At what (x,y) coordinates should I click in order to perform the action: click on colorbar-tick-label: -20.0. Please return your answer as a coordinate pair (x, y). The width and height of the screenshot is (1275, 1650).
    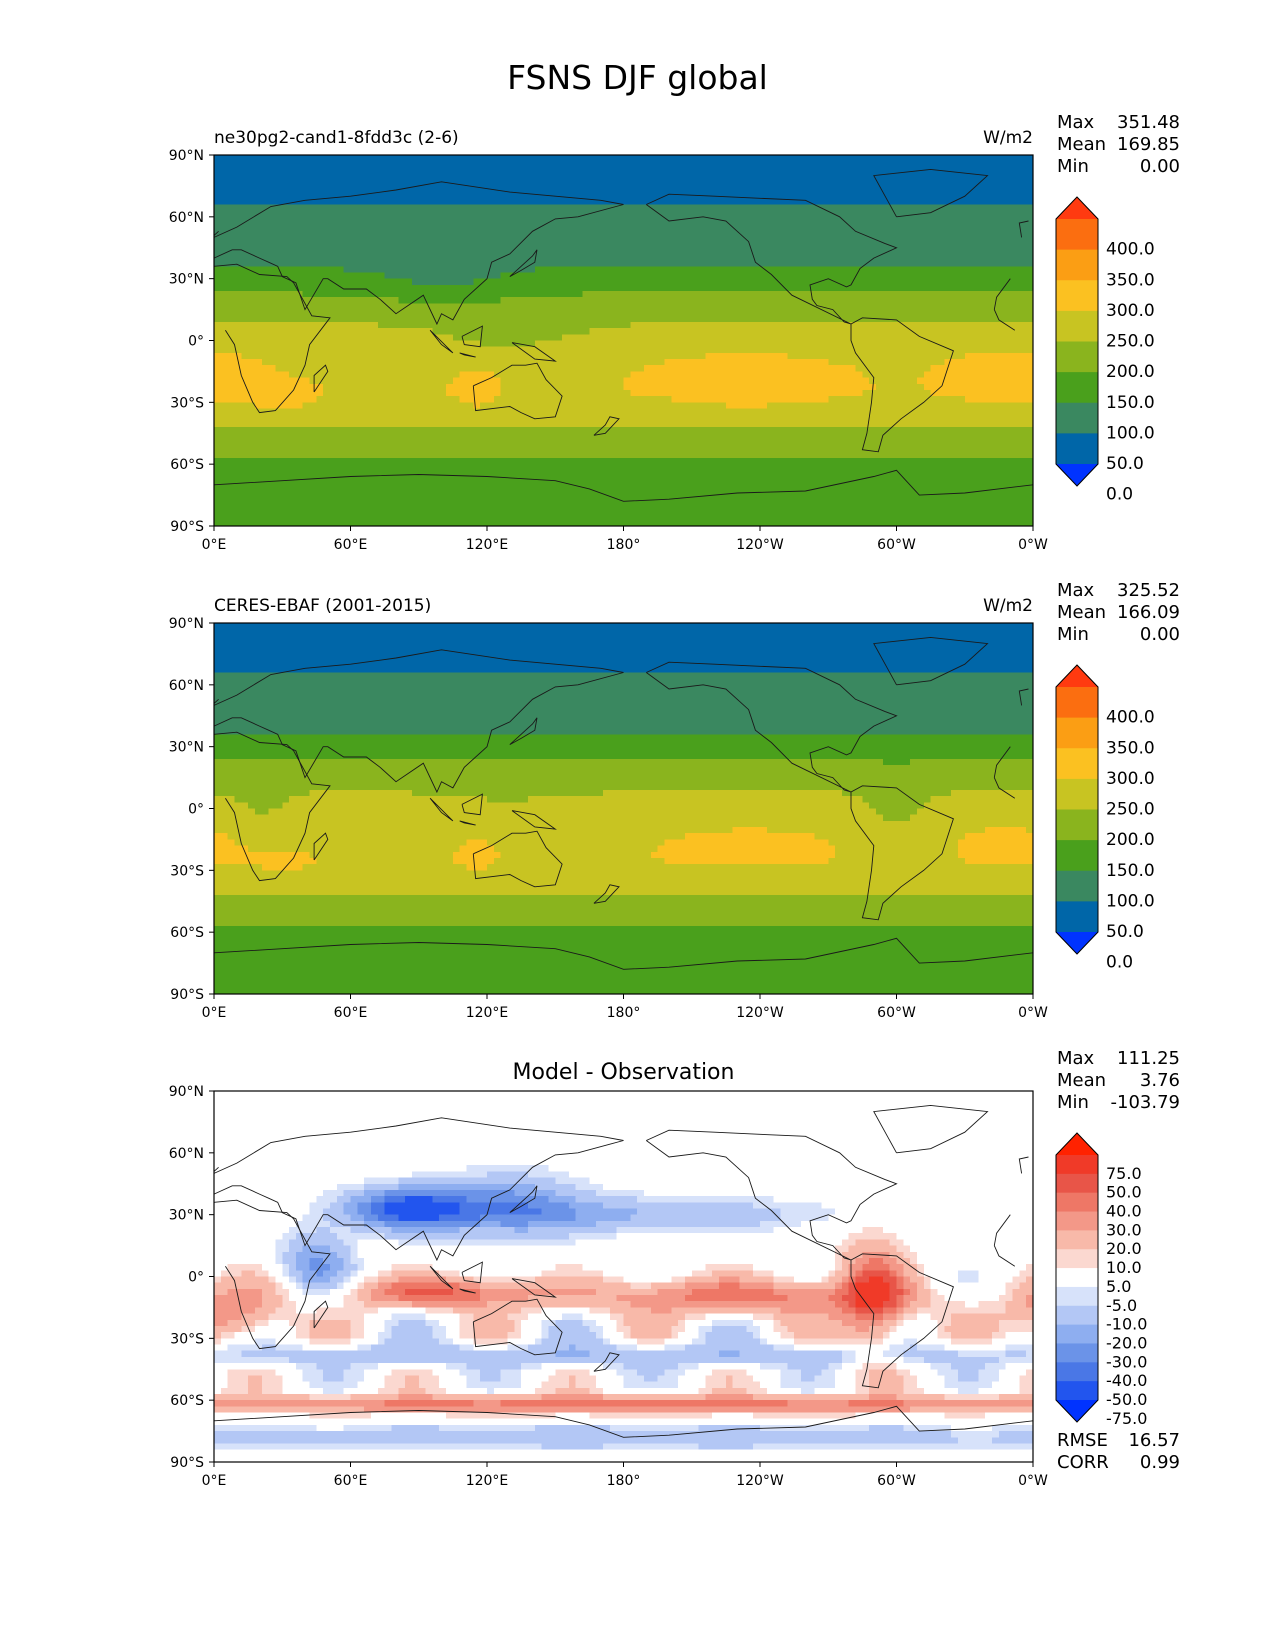
    Looking at the image, I should click on (1126, 1342).